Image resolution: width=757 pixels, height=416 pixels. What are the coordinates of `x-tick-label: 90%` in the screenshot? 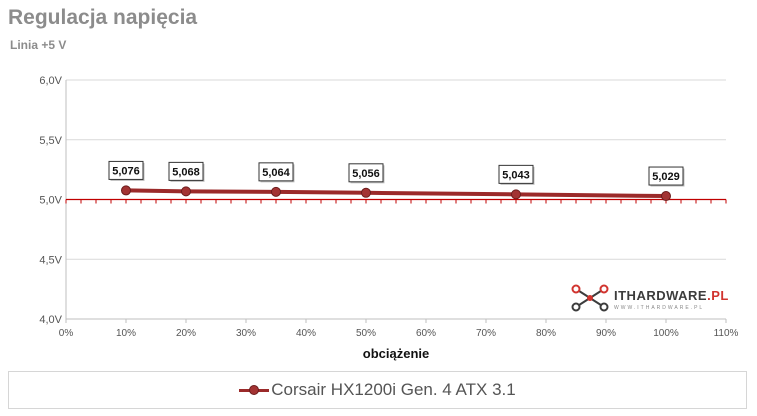 It's located at (606, 333).